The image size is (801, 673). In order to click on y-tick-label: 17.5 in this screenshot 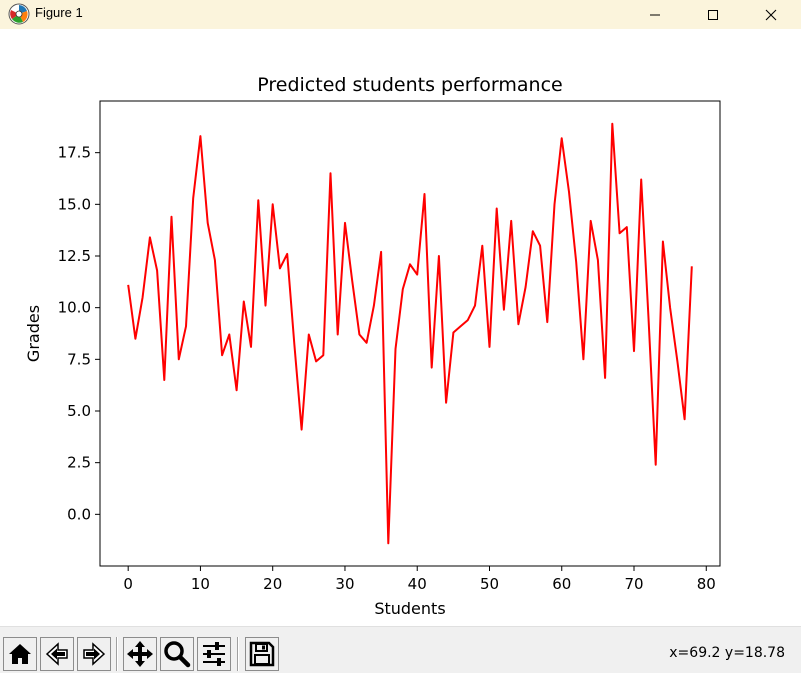, I will do `click(74, 153)`.